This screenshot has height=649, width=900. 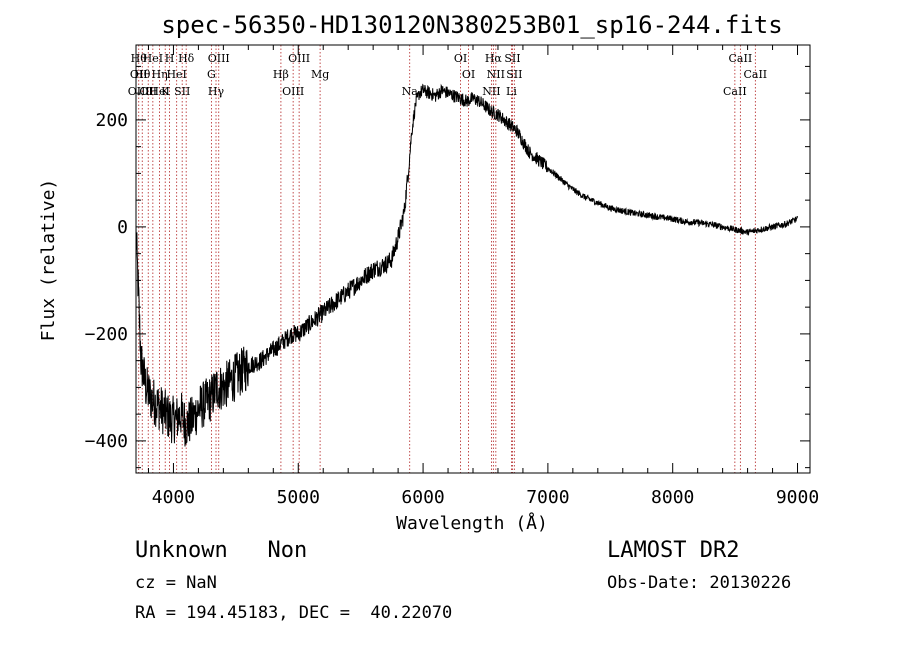 I want to click on x-tick-label: 5000, so click(x=298, y=497).